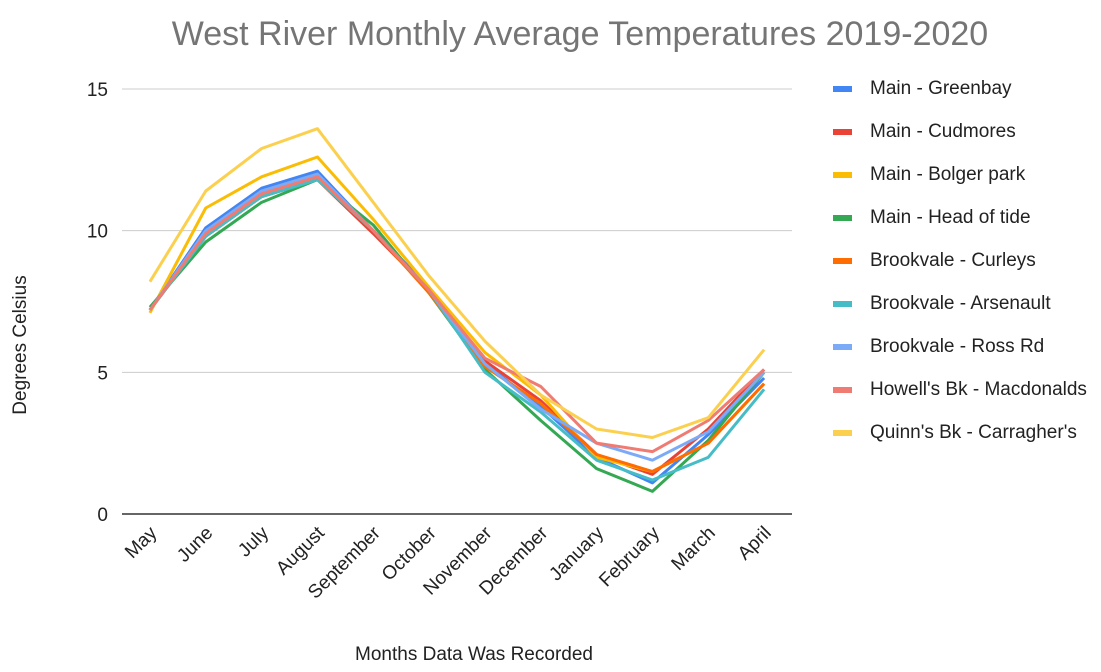 This screenshot has height=672, width=1101. Describe the element at coordinates (953, 260) in the screenshot. I see `legend-label: Brookvale - Curleys` at that location.